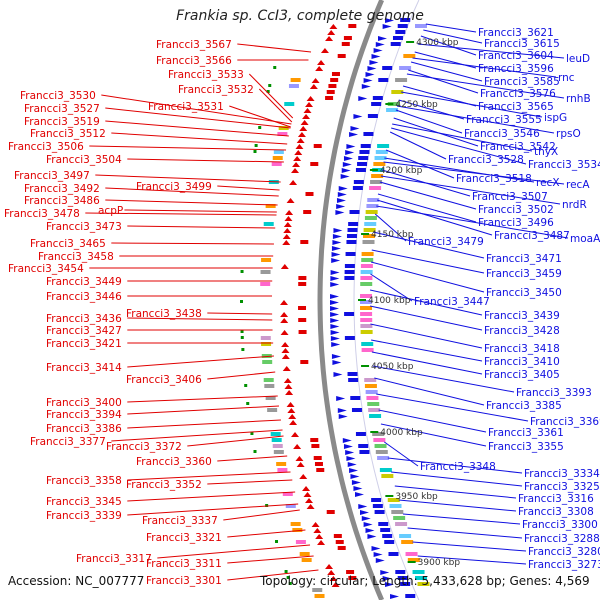 This screenshot has height=600, width=600. What do you see at coordinates (62, 109) in the screenshot?
I see `left-gene-label: Francci3_3527` at bounding box center [62, 109].